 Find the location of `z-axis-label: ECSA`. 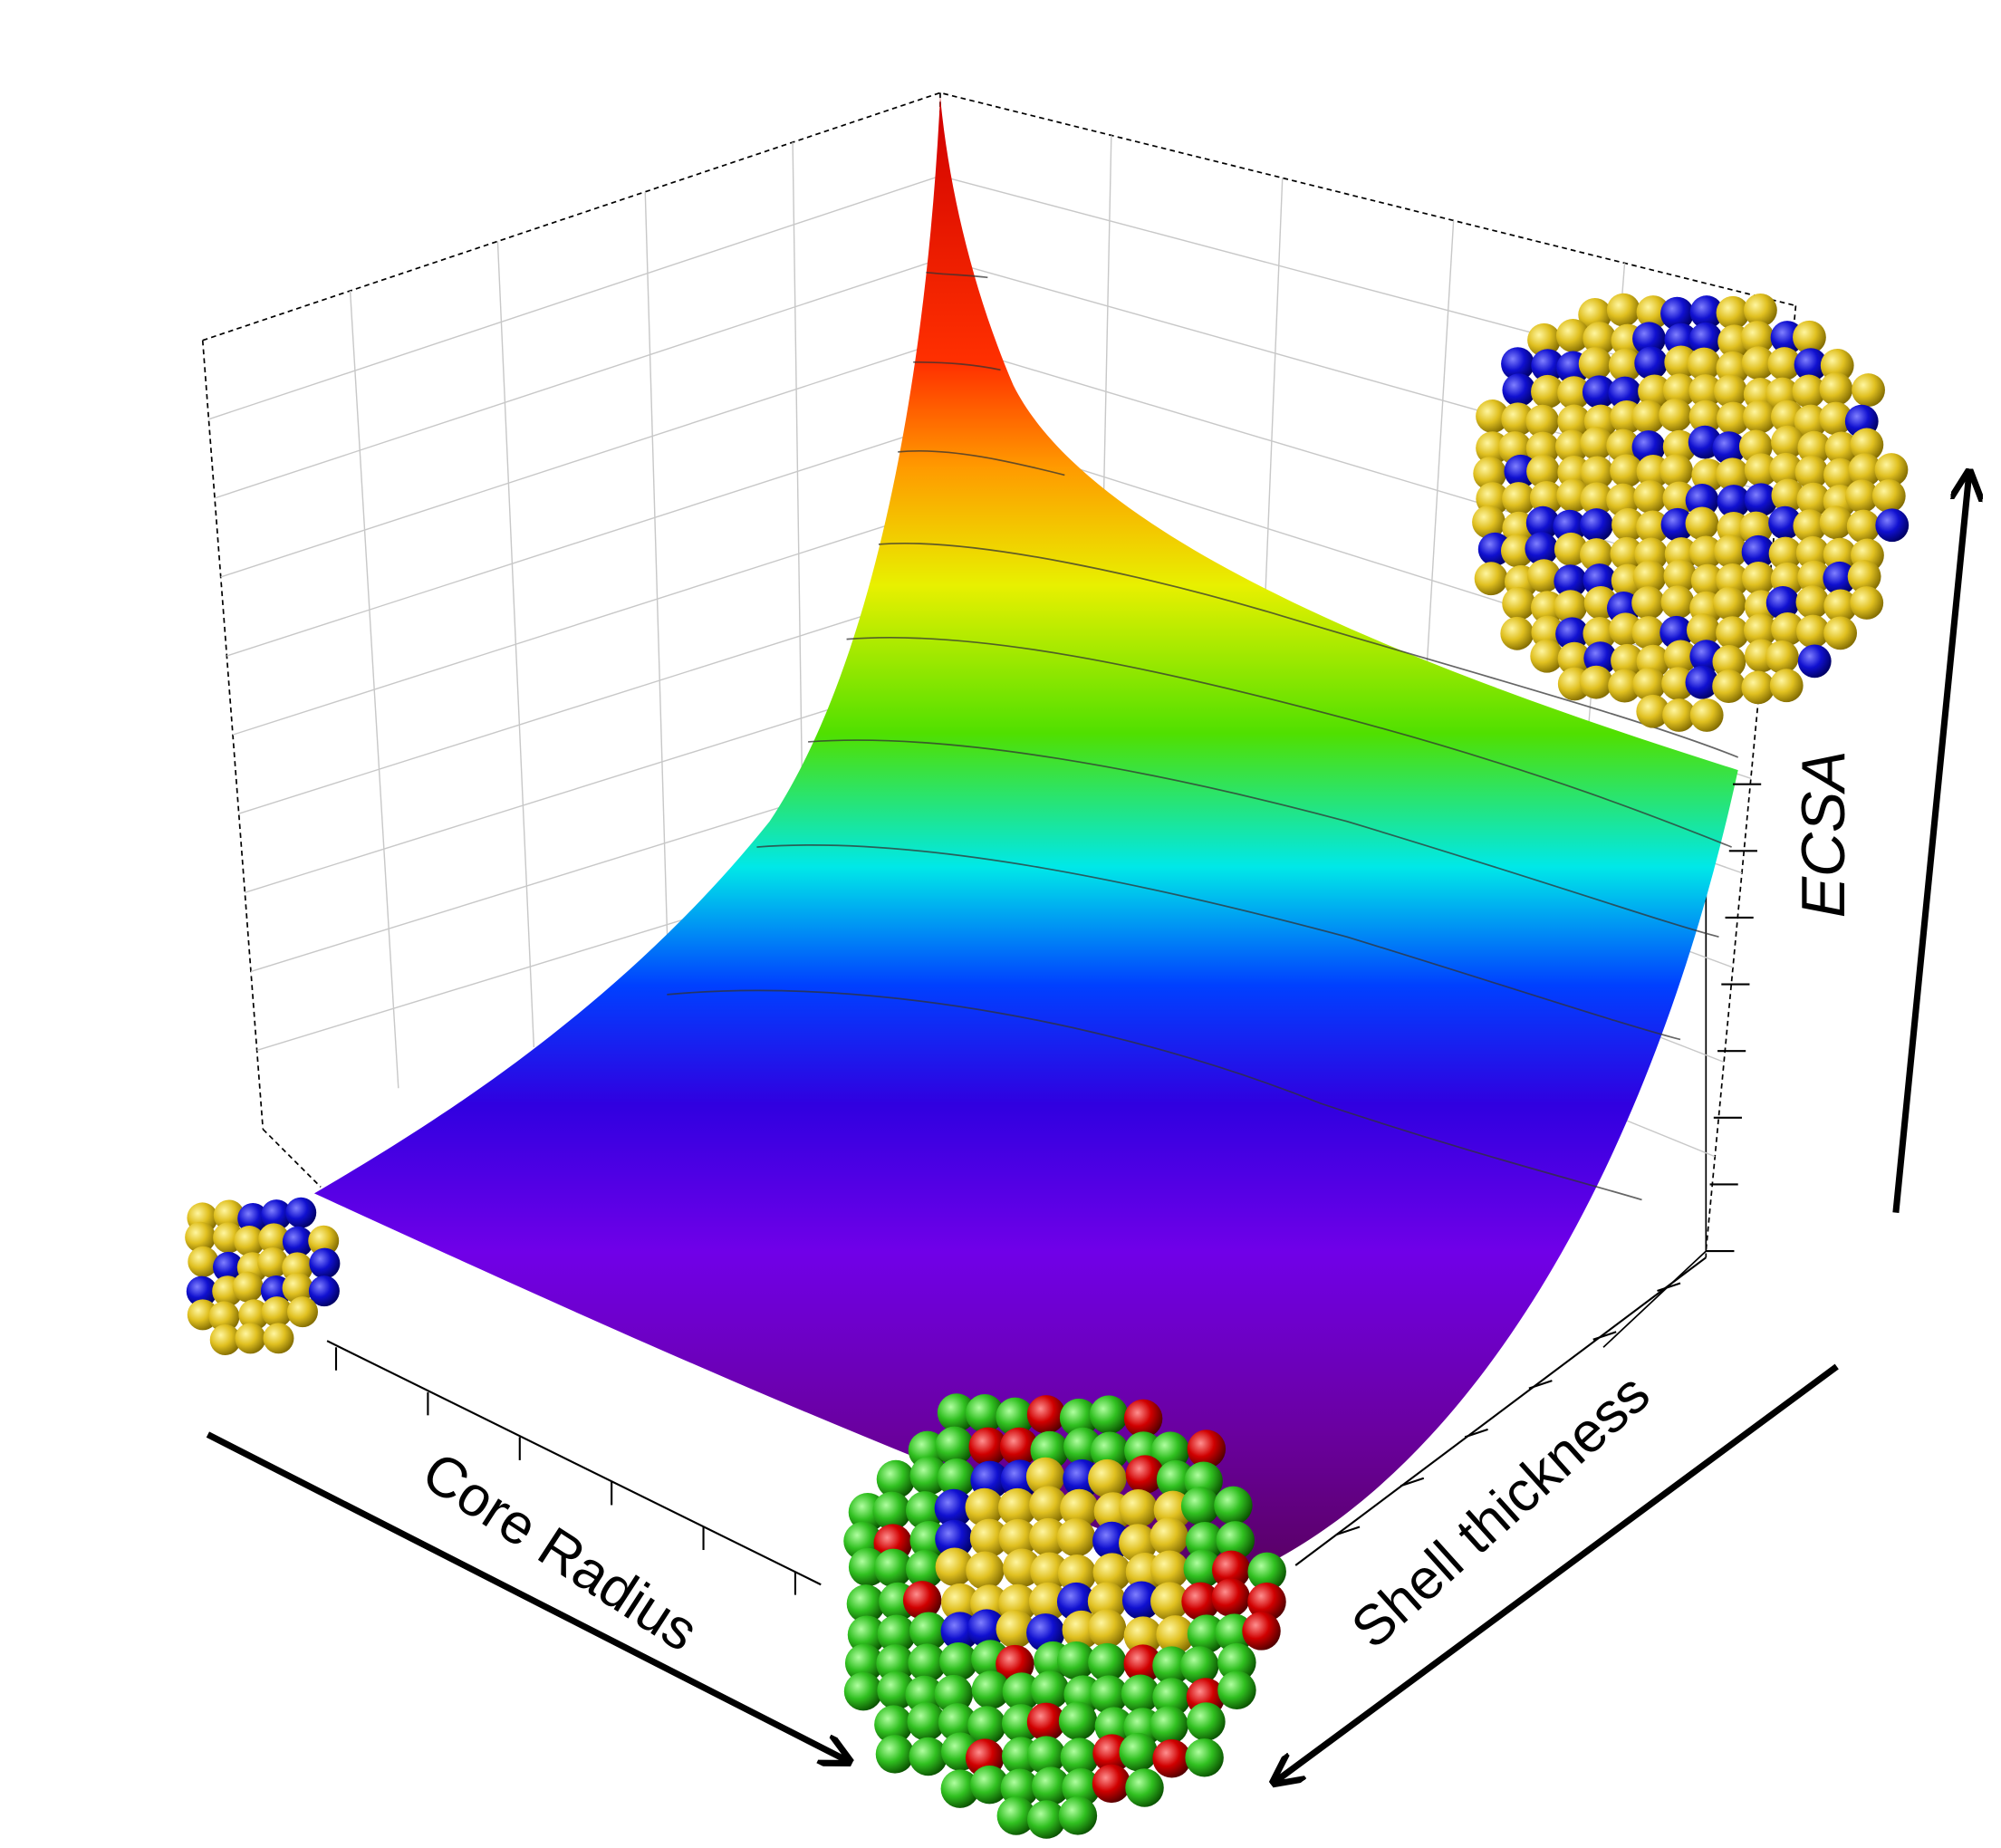

z-axis-label: ECSA is located at coordinates (1823, 834).